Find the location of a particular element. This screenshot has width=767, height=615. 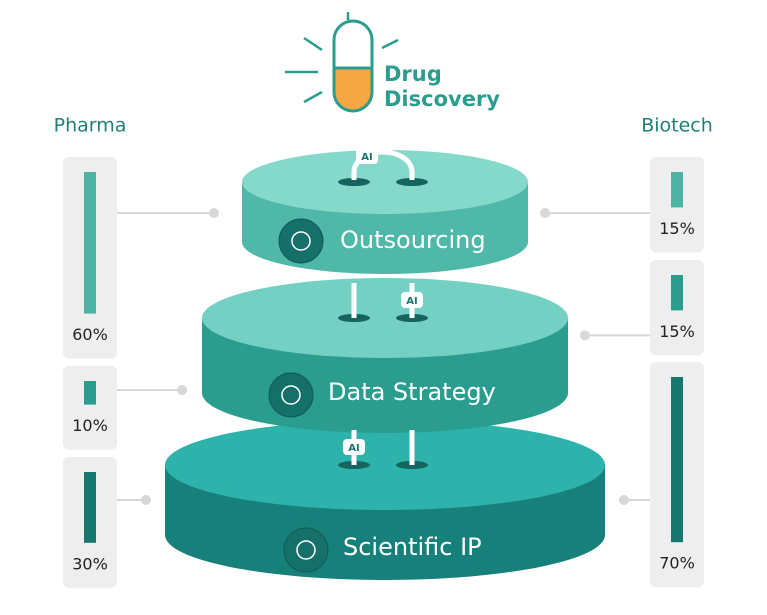

stat-label: 70% is located at coordinates (677, 563).